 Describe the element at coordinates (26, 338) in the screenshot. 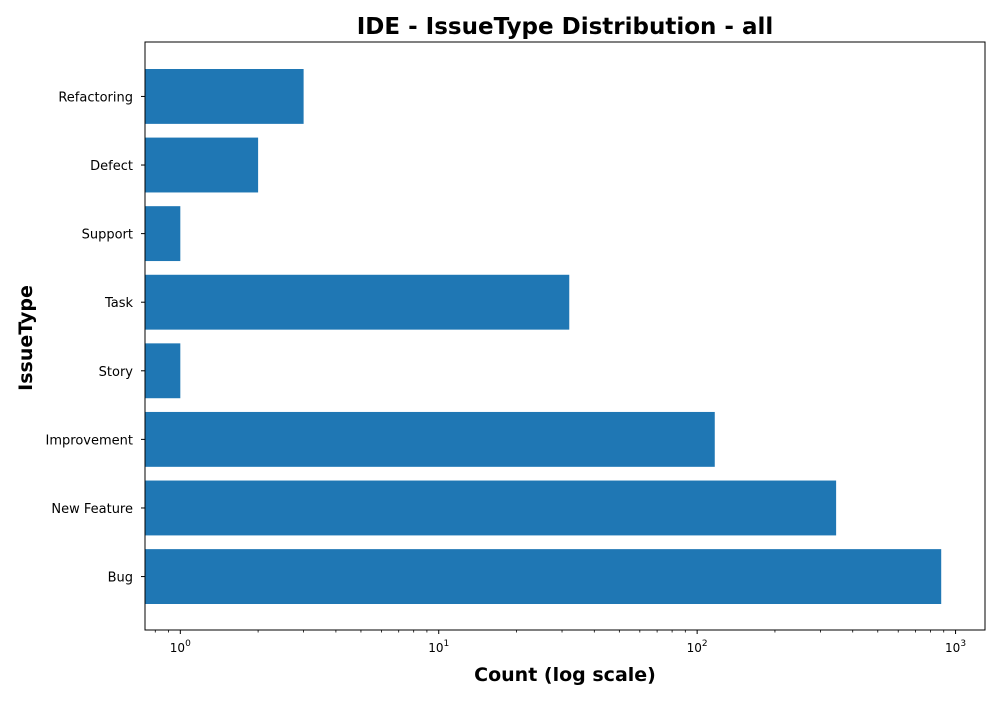

I see `y-axis-label: IssueType` at that location.